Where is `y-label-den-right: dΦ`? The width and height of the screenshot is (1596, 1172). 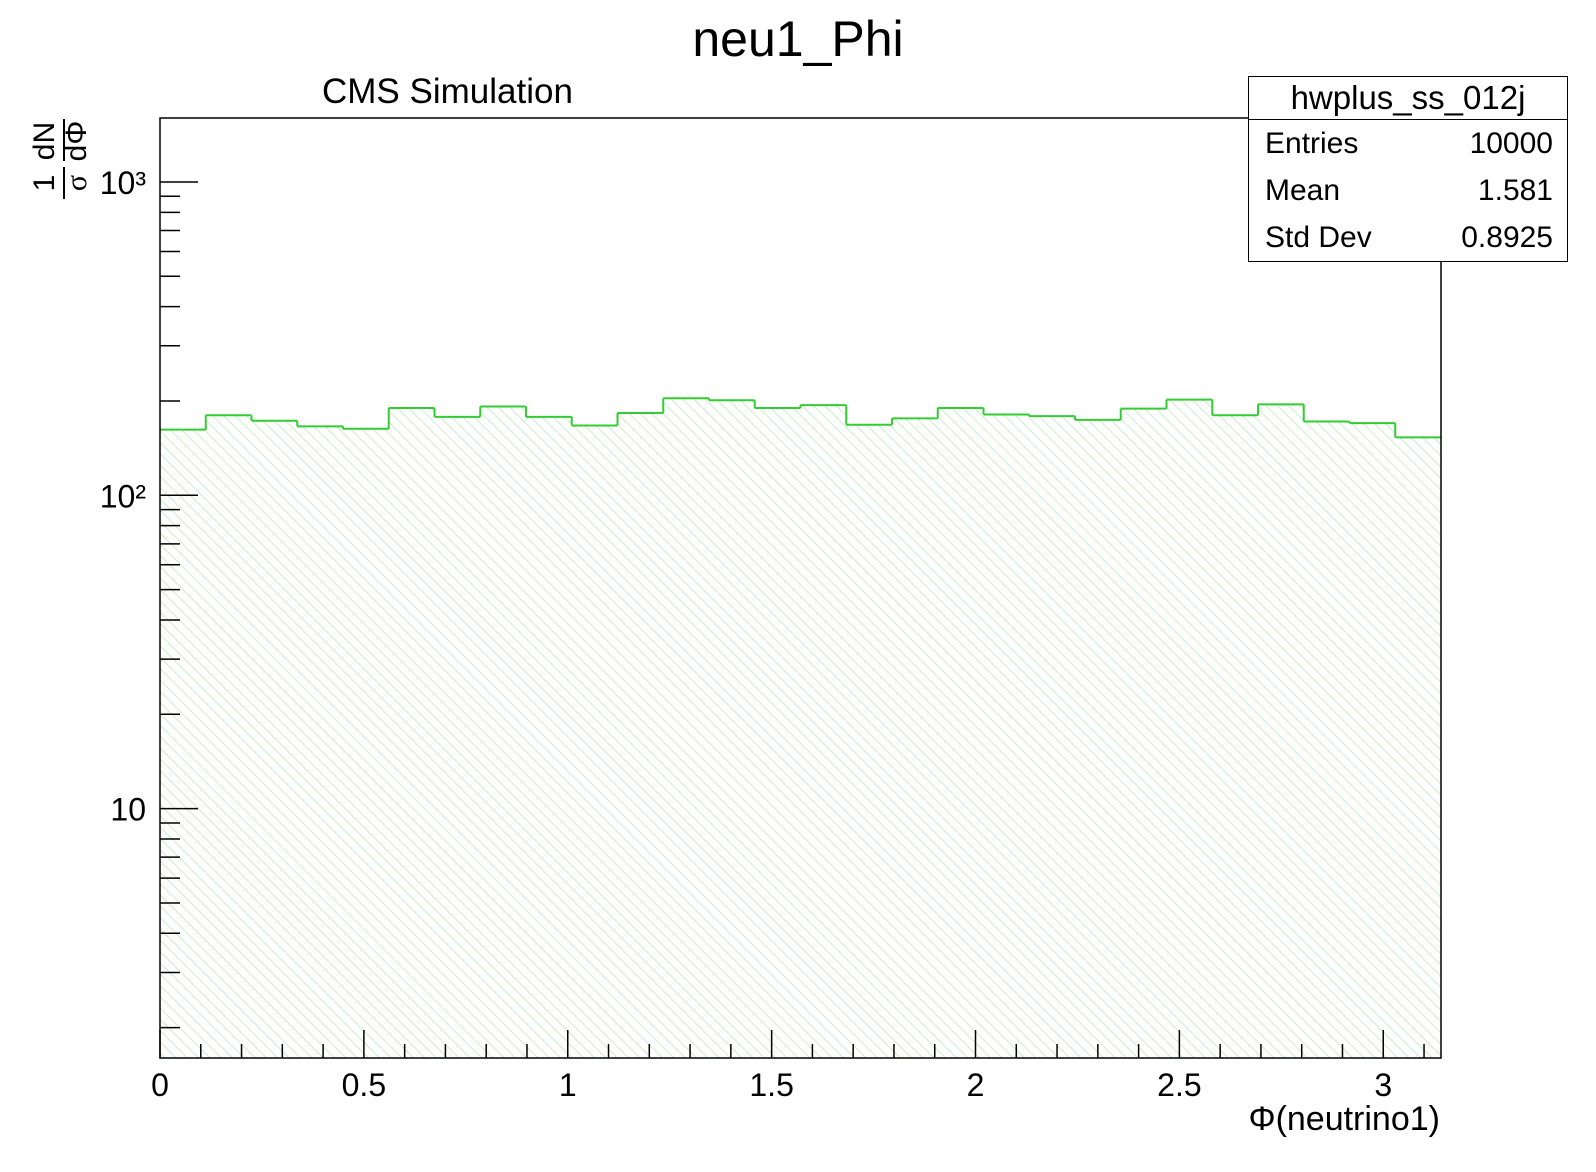 y-label-den-right: dΦ is located at coordinates (76, 141).